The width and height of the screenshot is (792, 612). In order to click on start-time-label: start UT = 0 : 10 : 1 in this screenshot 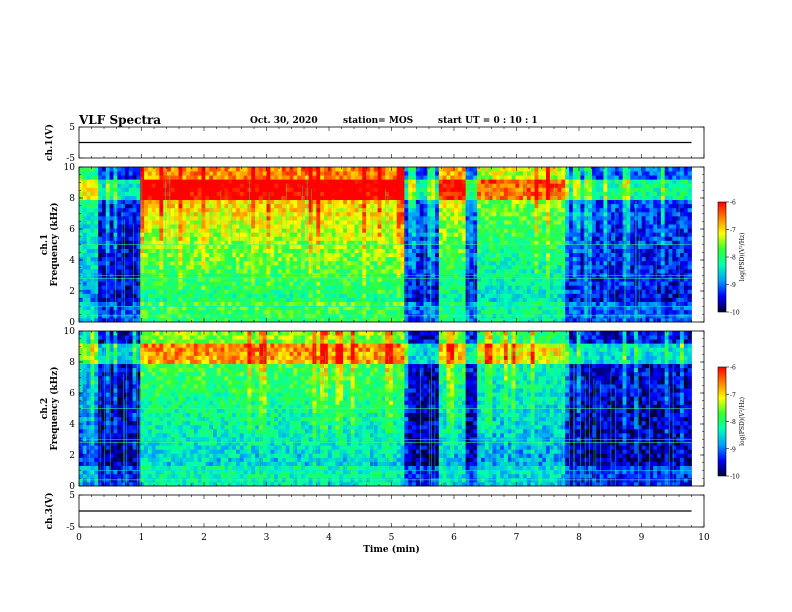, I will do `click(488, 121)`.